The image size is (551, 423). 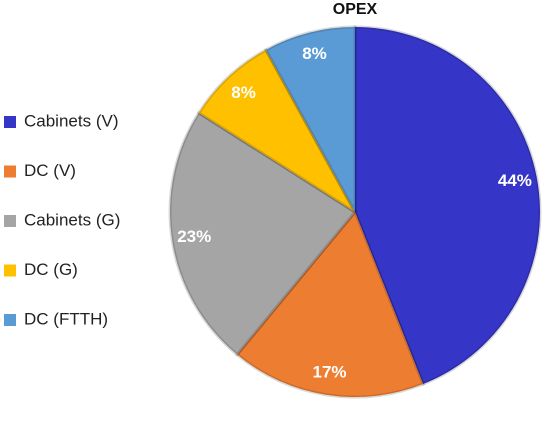 I want to click on legend-label: DC (FTTH), so click(x=66, y=318).